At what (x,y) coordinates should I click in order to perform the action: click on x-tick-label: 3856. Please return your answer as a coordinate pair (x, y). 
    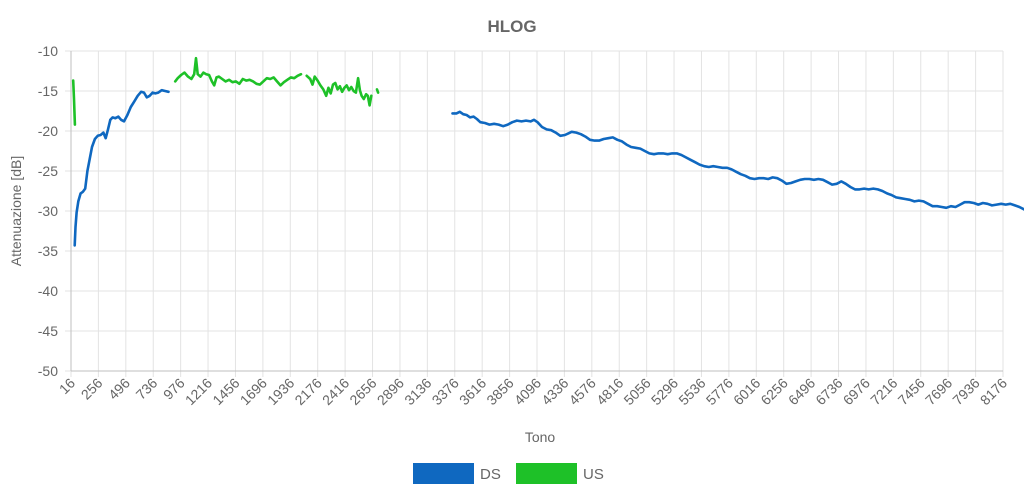
    Looking at the image, I should click on (499, 391).